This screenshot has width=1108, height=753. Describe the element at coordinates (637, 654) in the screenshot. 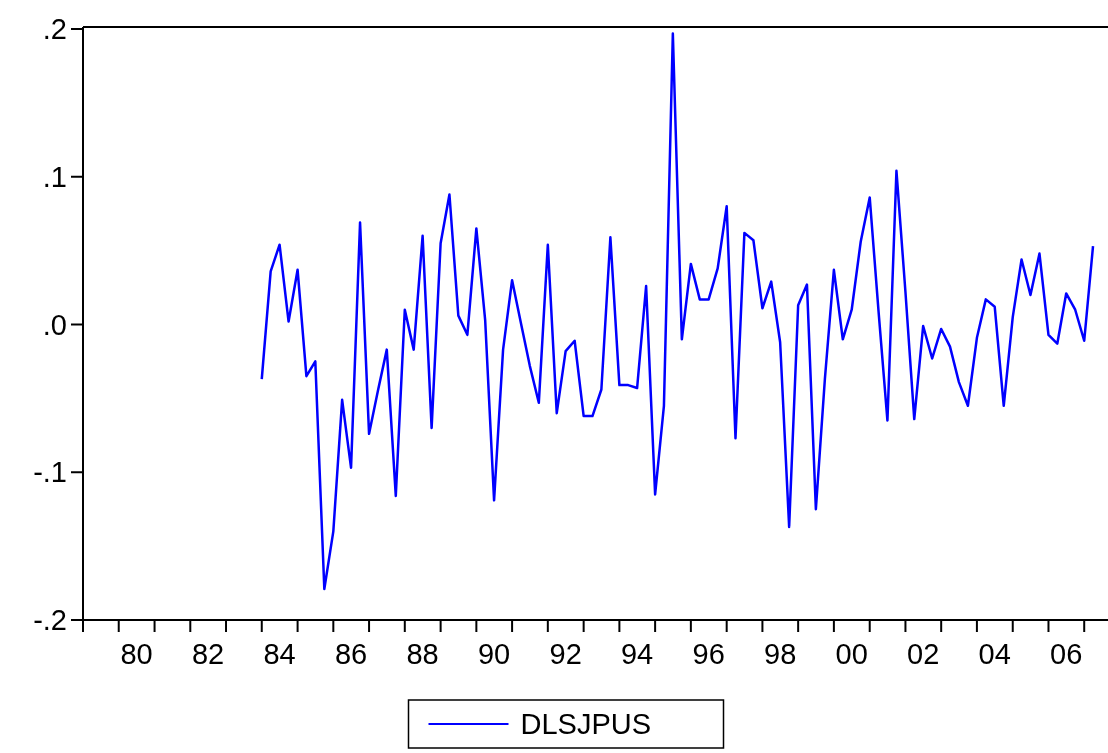

I see `x-tick-label: 94` at that location.